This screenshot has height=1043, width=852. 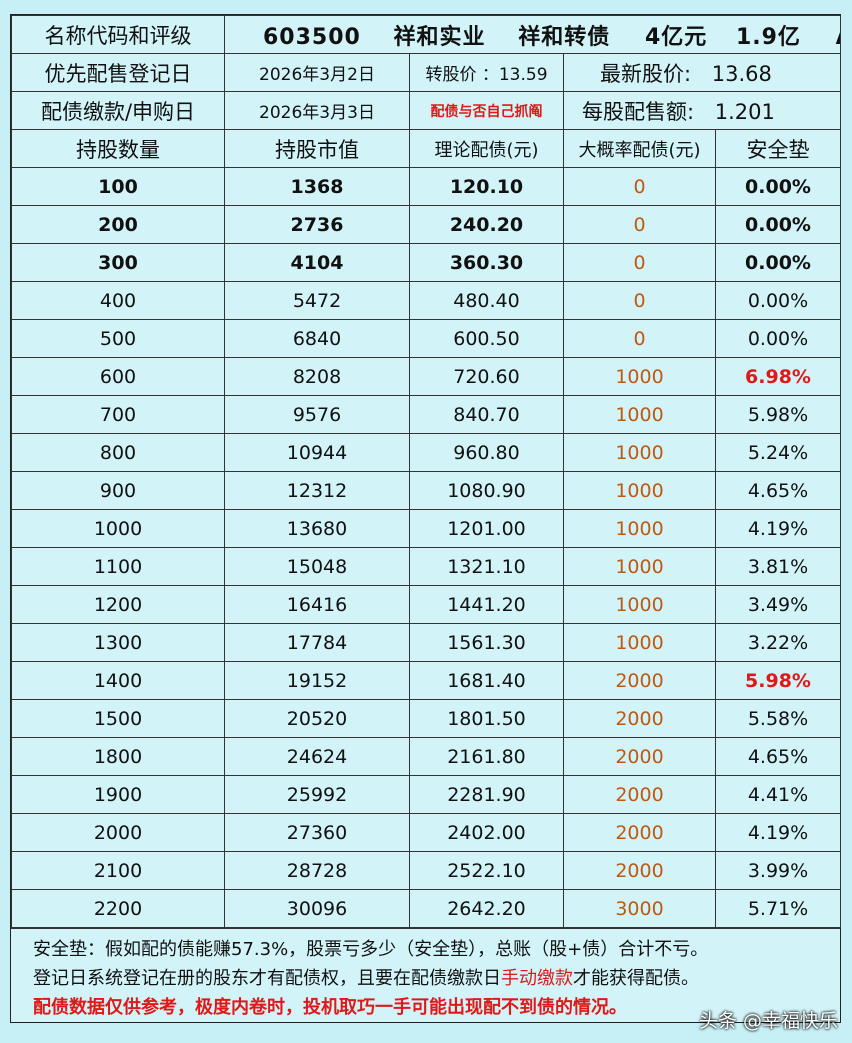 What do you see at coordinates (426, 642) in the screenshot?
I see `table-row: 1300 17784 1561.30 1000 3.22%` at bounding box center [426, 642].